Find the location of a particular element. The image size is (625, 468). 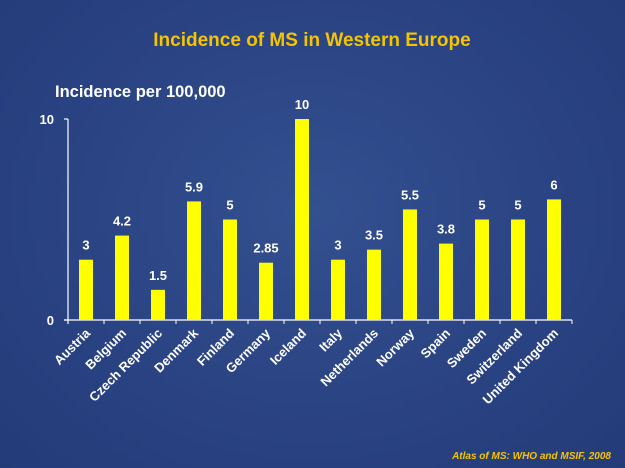

data-label: 1.5 is located at coordinates (158, 275).